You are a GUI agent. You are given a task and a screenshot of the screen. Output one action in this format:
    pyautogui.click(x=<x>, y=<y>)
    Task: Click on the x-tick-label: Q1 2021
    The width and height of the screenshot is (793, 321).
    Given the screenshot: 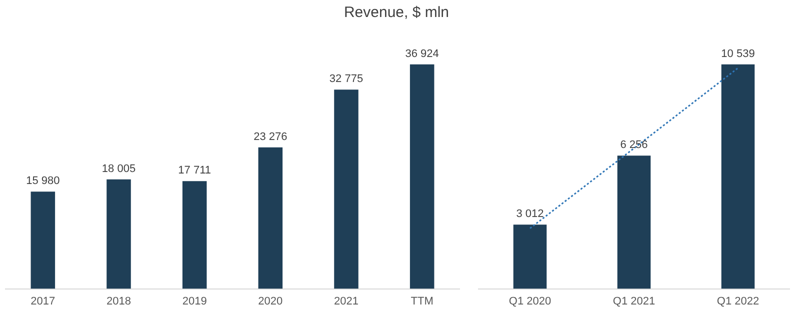 What is the action you would take?
    pyautogui.click(x=634, y=301)
    